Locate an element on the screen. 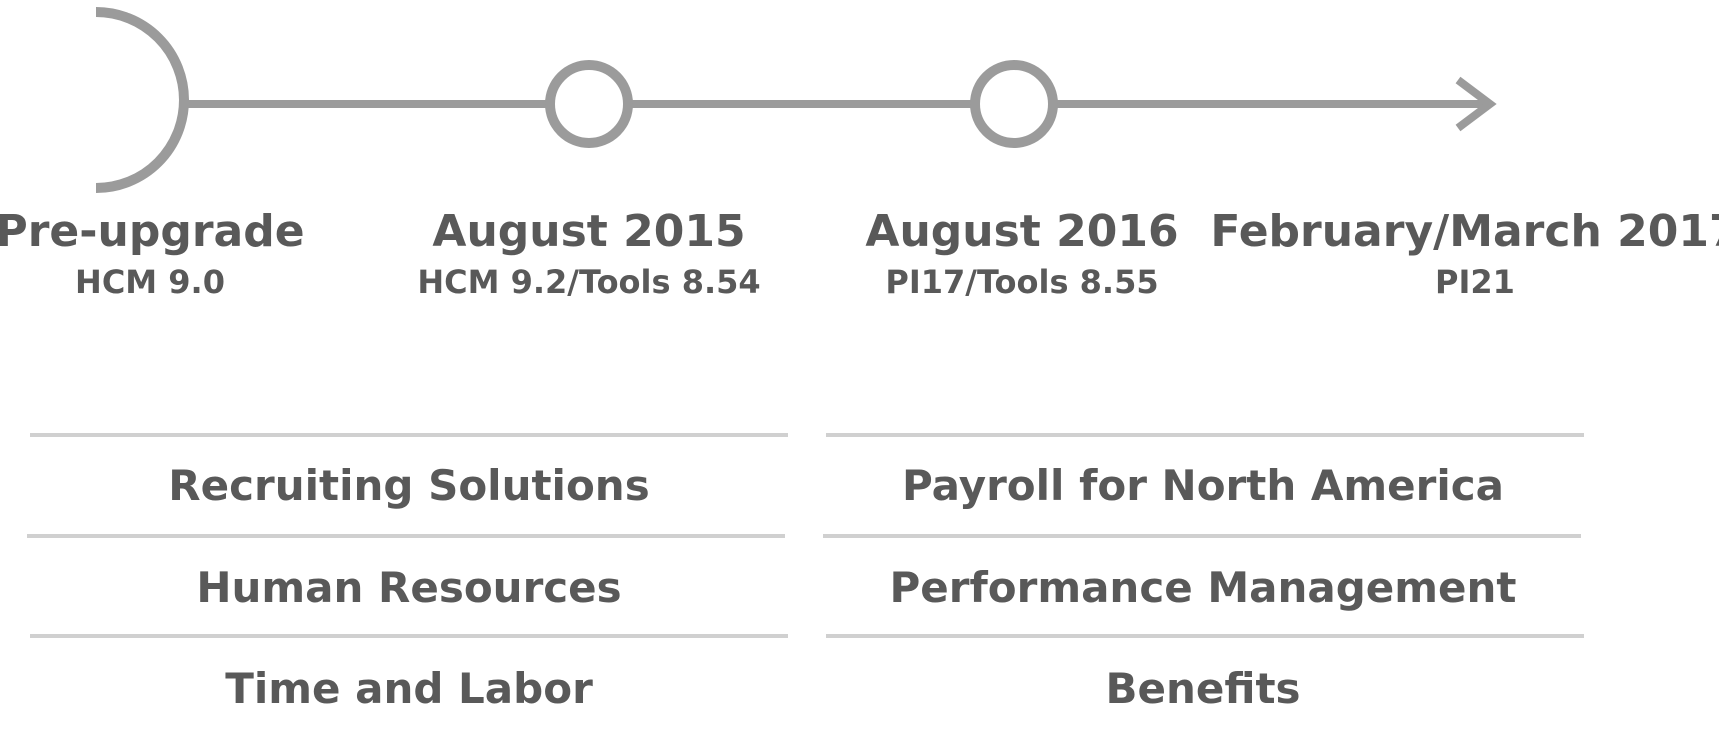 This screenshot has height=739, width=1719. module-label: Time and Labor is located at coordinates (409, 688).